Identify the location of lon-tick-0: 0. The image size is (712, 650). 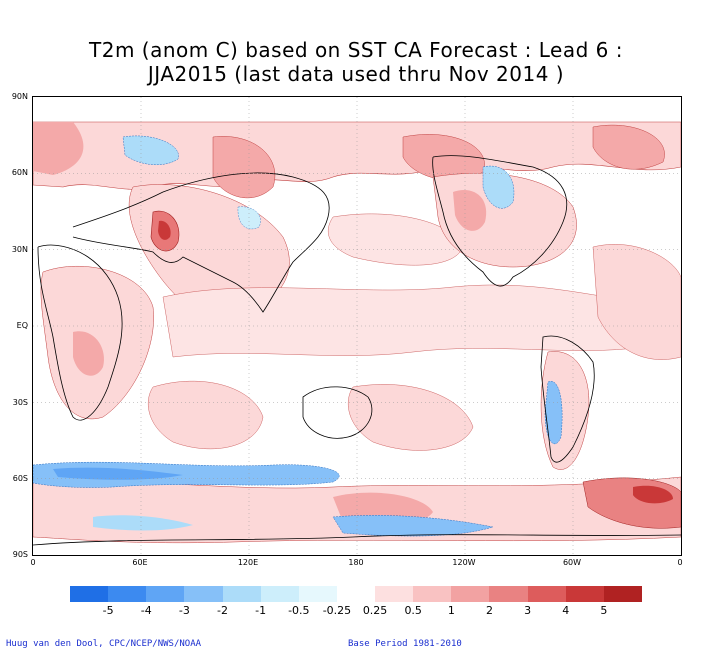
(33, 562).